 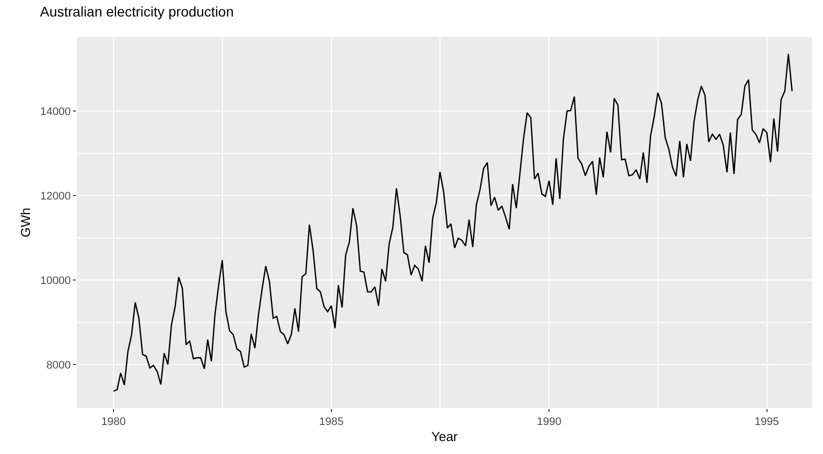 What do you see at coordinates (55, 112) in the screenshot?
I see `y-tick-label: 14000` at bounding box center [55, 112].